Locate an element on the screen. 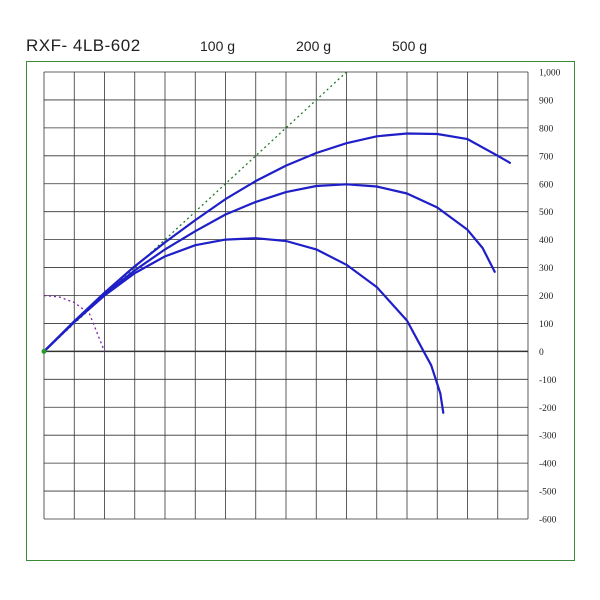 The height and width of the screenshot is (600, 600). y-tick-label: -400 is located at coordinates (548, 465).